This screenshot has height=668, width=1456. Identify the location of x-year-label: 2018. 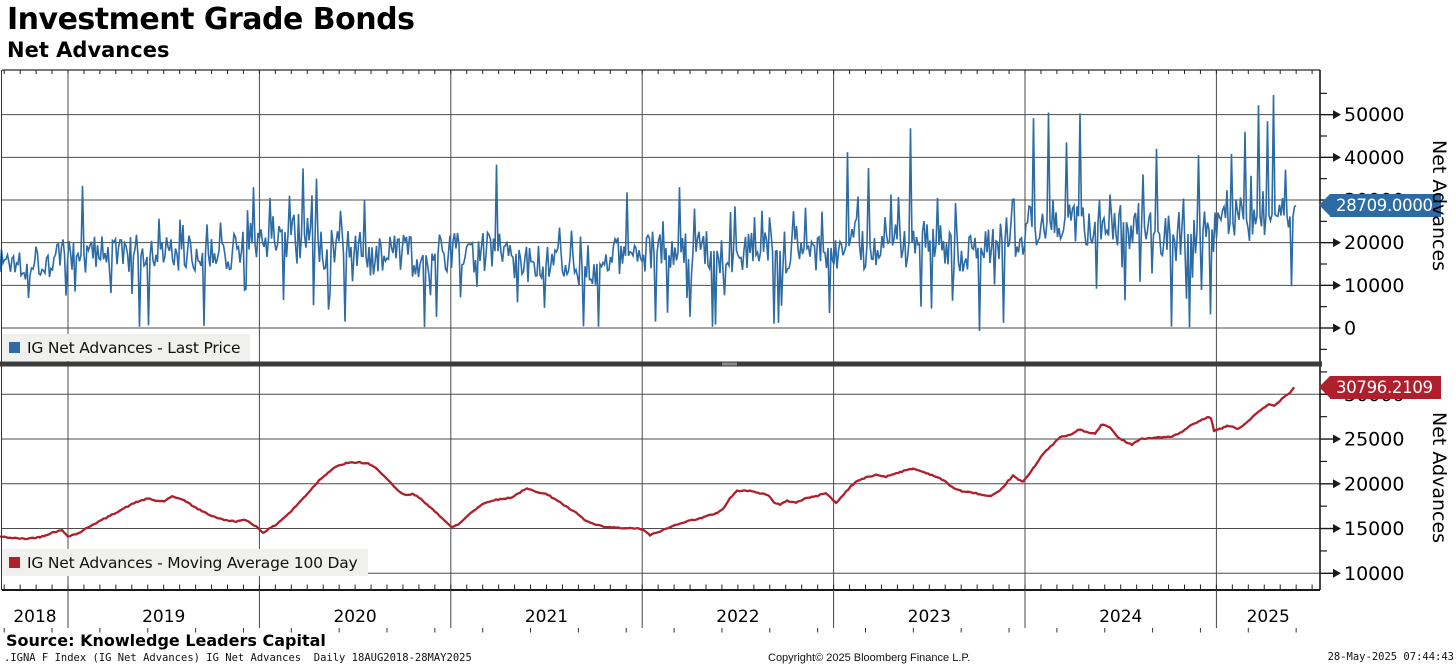
(34, 617).